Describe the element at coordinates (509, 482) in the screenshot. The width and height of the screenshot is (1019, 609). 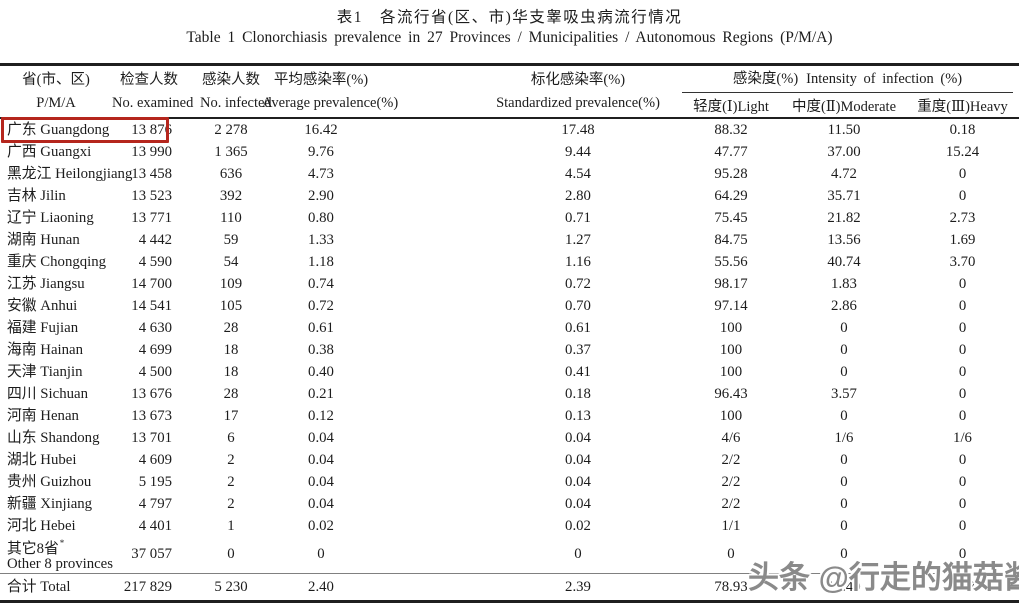
I see `table-row: 贵州 Guizhou 5 195 2 0.04 0.04 2/2 0 0` at that location.